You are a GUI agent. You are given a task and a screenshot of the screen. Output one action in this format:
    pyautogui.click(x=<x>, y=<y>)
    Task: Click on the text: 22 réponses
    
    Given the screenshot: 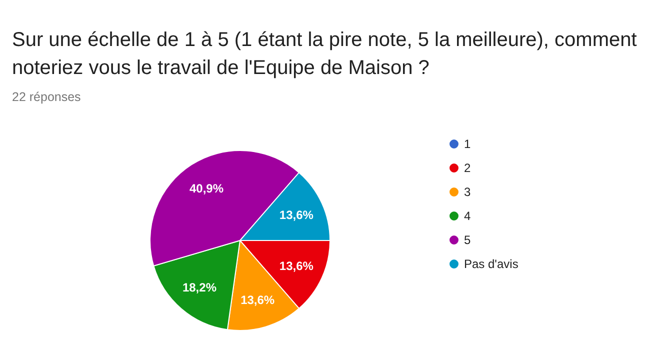 What is the action you would take?
    pyautogui.click(x=46, y=97)
    